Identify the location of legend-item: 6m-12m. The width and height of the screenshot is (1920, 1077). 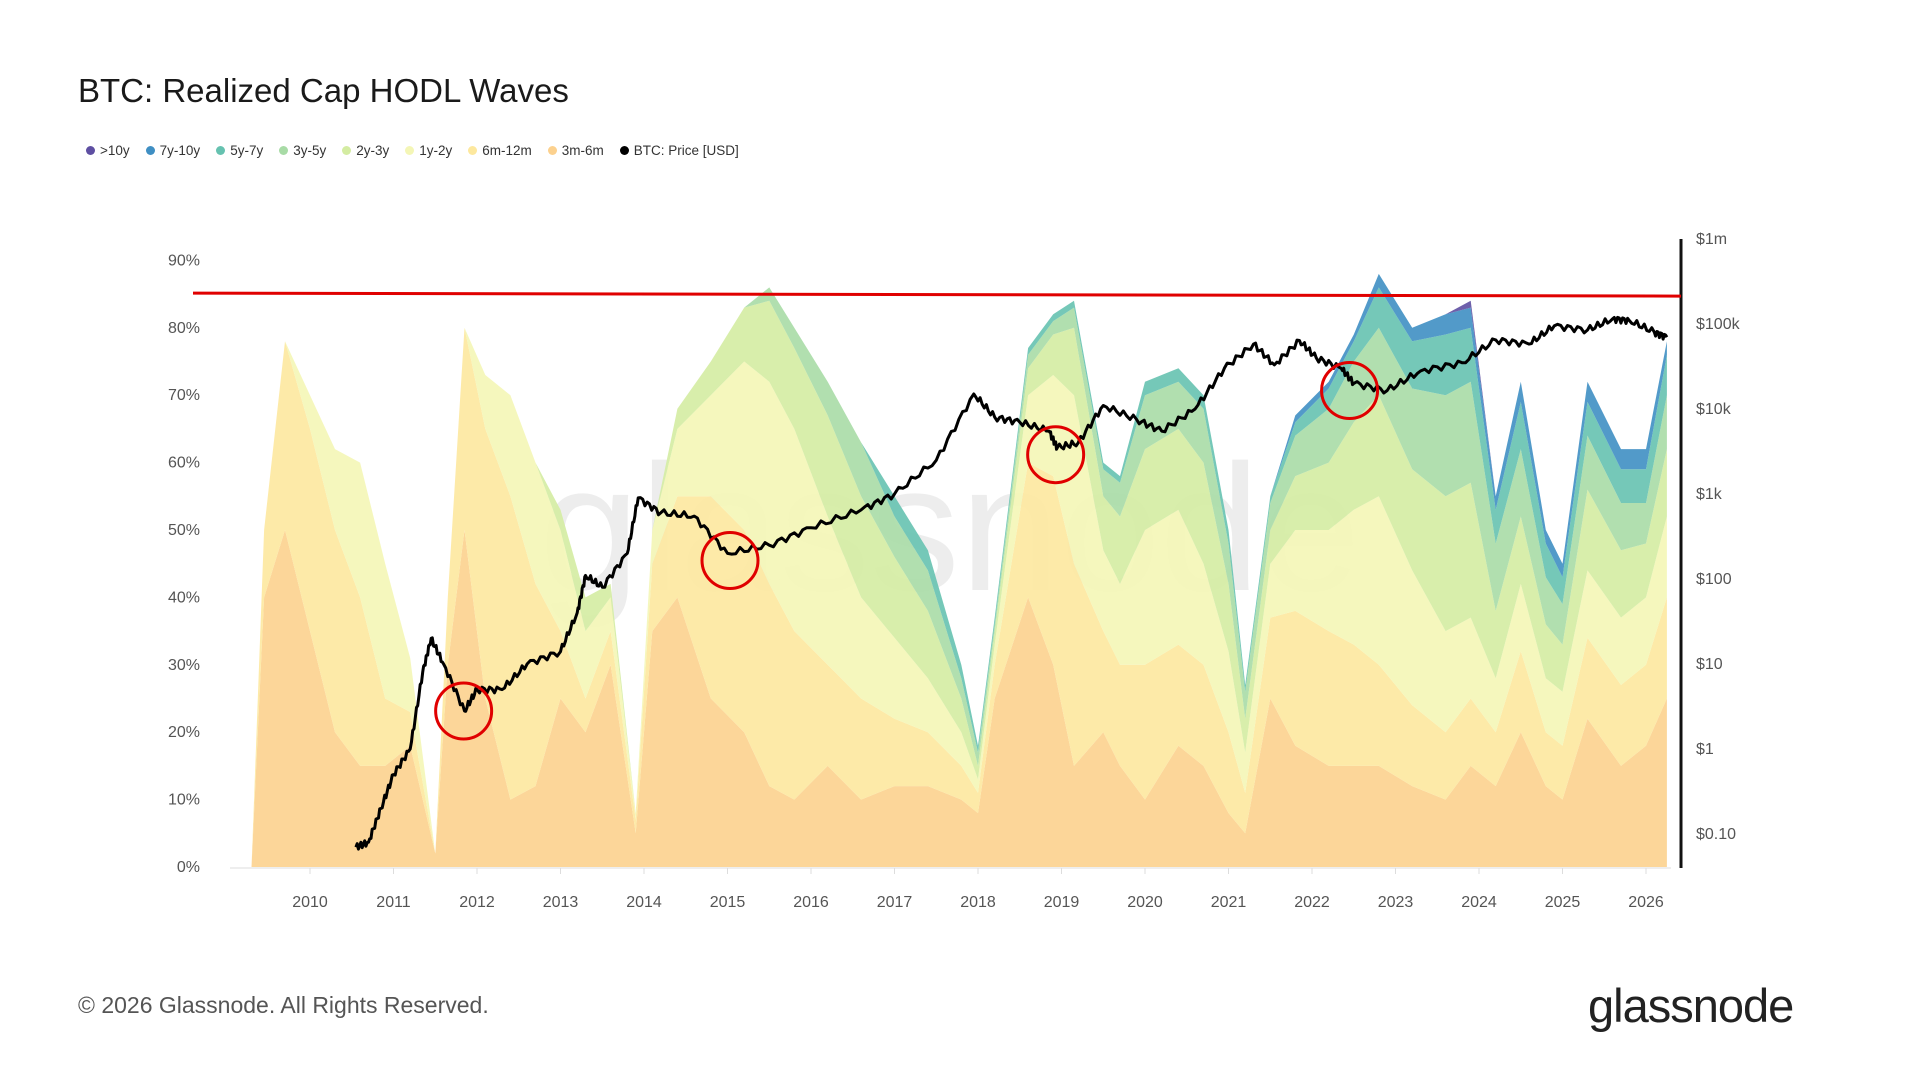
(500, 150).